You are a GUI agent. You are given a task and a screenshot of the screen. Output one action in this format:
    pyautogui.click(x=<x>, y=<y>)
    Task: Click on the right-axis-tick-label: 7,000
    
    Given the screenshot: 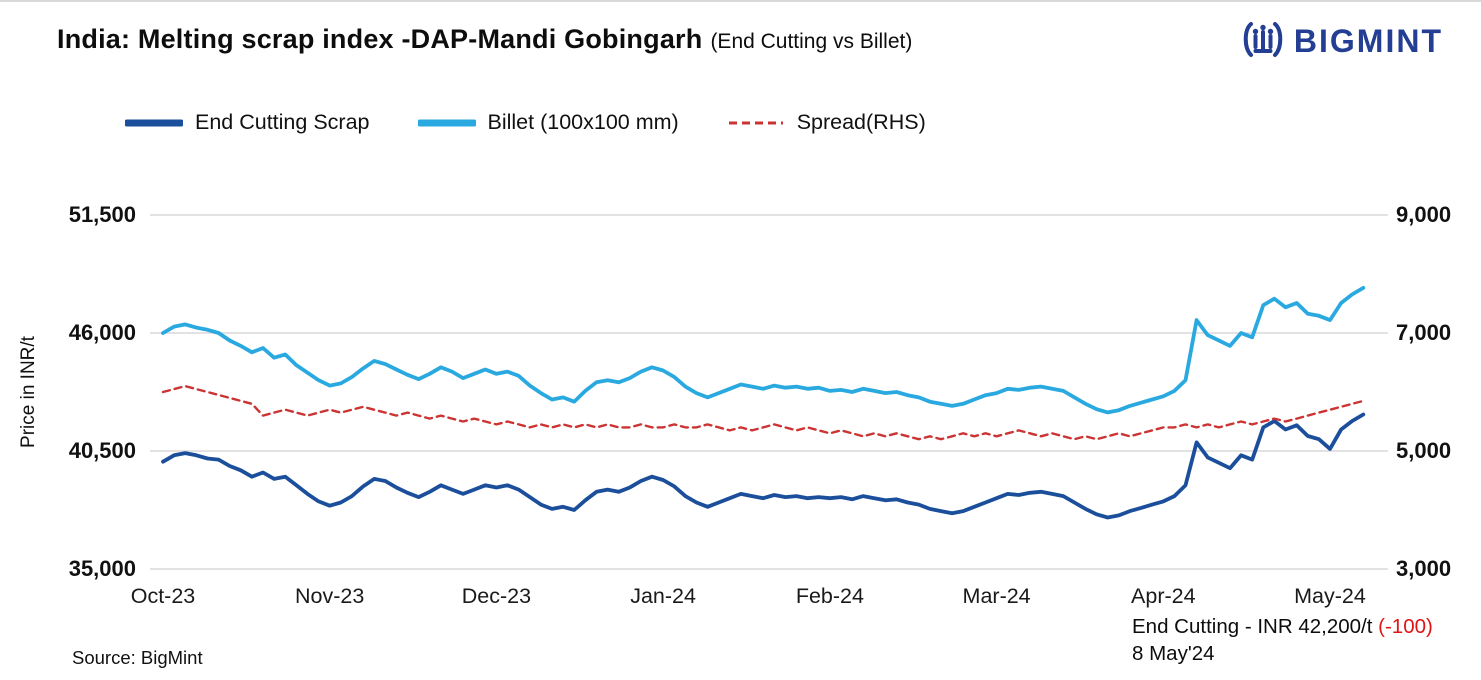 What is the action you would take?
    pyautogui.click(x=1424, y=332)
    